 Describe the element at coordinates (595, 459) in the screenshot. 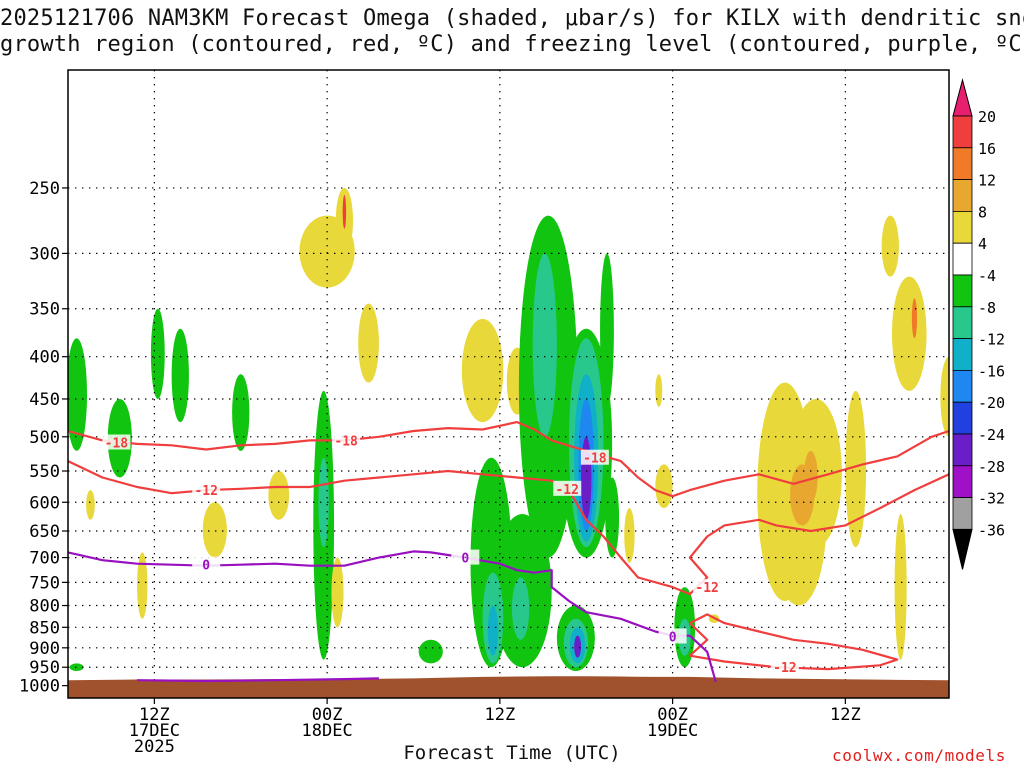

I see `dgz-label-3: -18` at that location.